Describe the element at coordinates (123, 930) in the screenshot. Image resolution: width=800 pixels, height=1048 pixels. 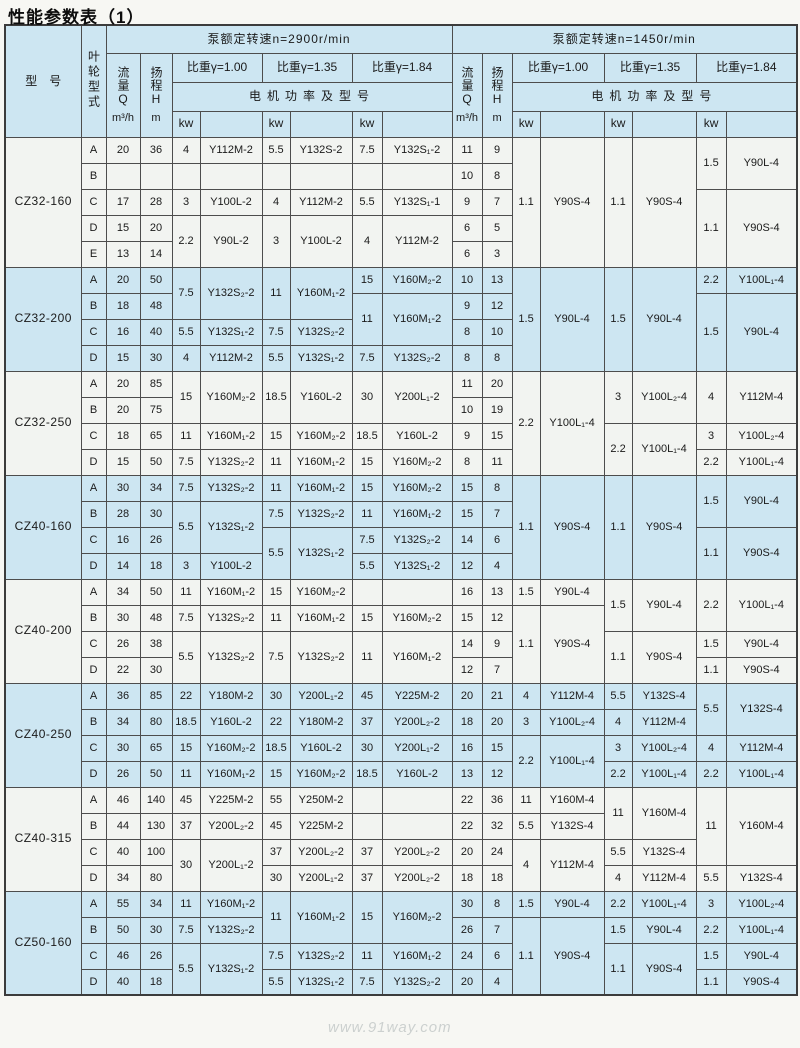
I see `cell: 50` at that location.